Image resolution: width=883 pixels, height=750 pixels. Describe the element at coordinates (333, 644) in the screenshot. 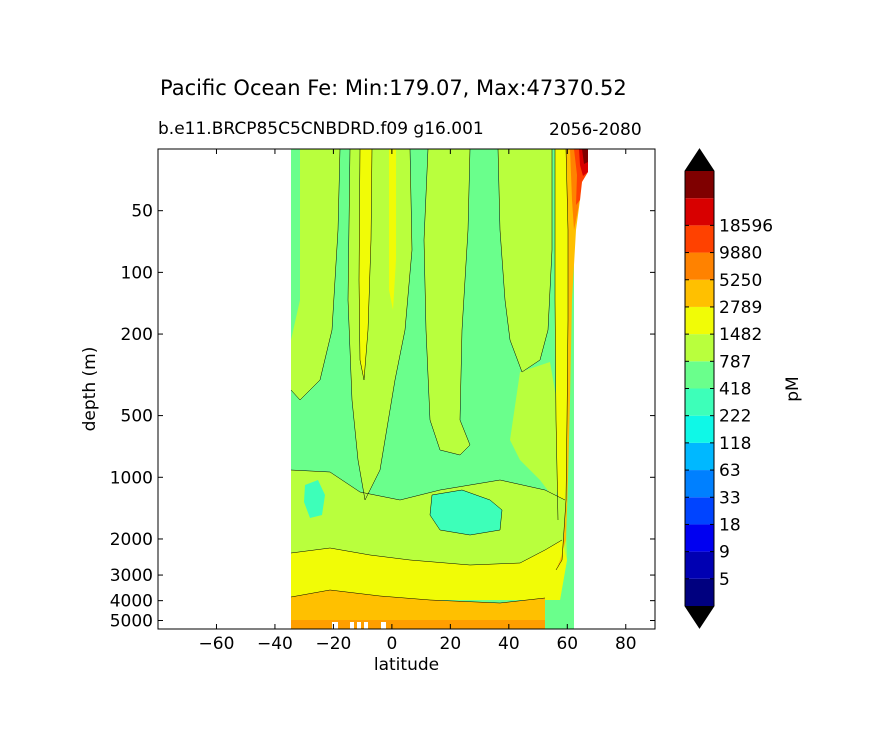

I see `x-tick-label: −20` at that location.